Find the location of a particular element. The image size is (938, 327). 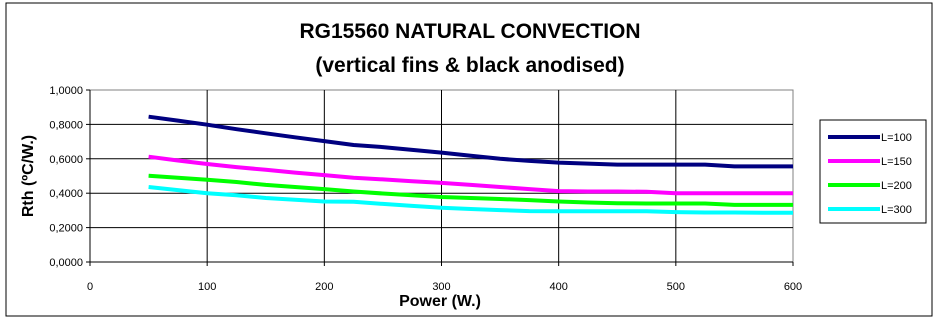

legend: L=100 L=150 L=200 L=300 is located at coordinates (873, 171).